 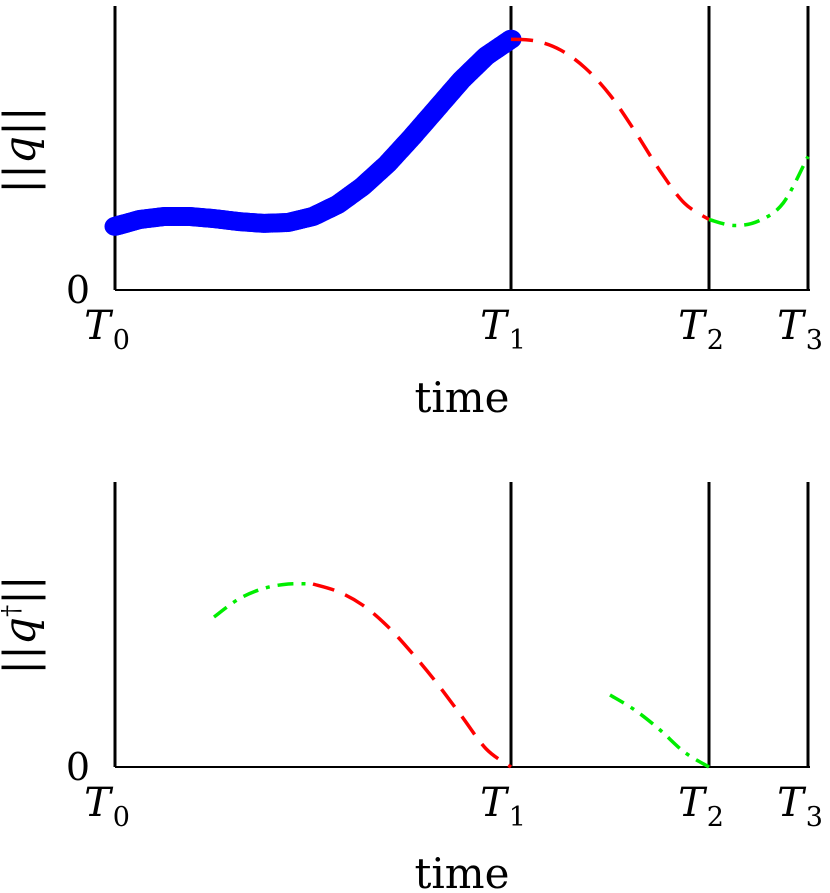 What do you see at coordinates (23, 149) in the screenshot?
I see `y-axis-label: ||q||` at bounding box center [23, 149].